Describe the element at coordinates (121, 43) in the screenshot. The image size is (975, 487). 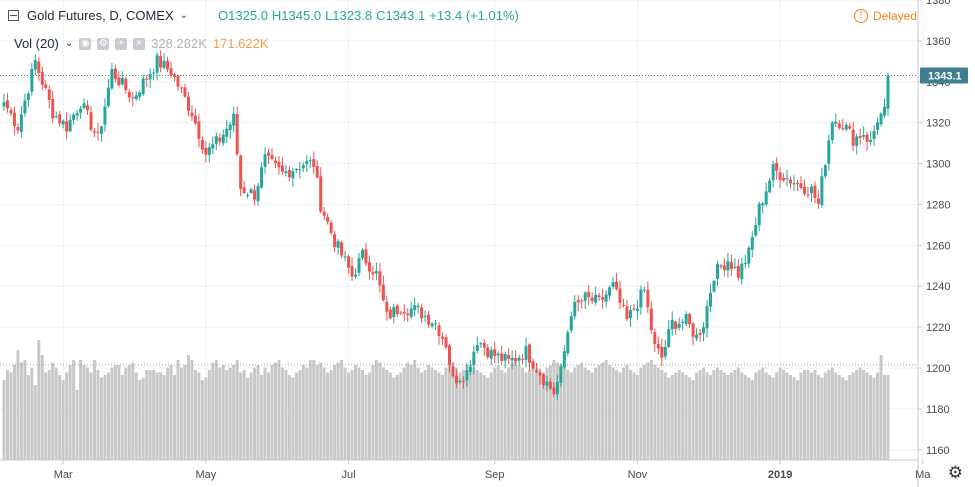
I see `plus-icon: +` at that location.